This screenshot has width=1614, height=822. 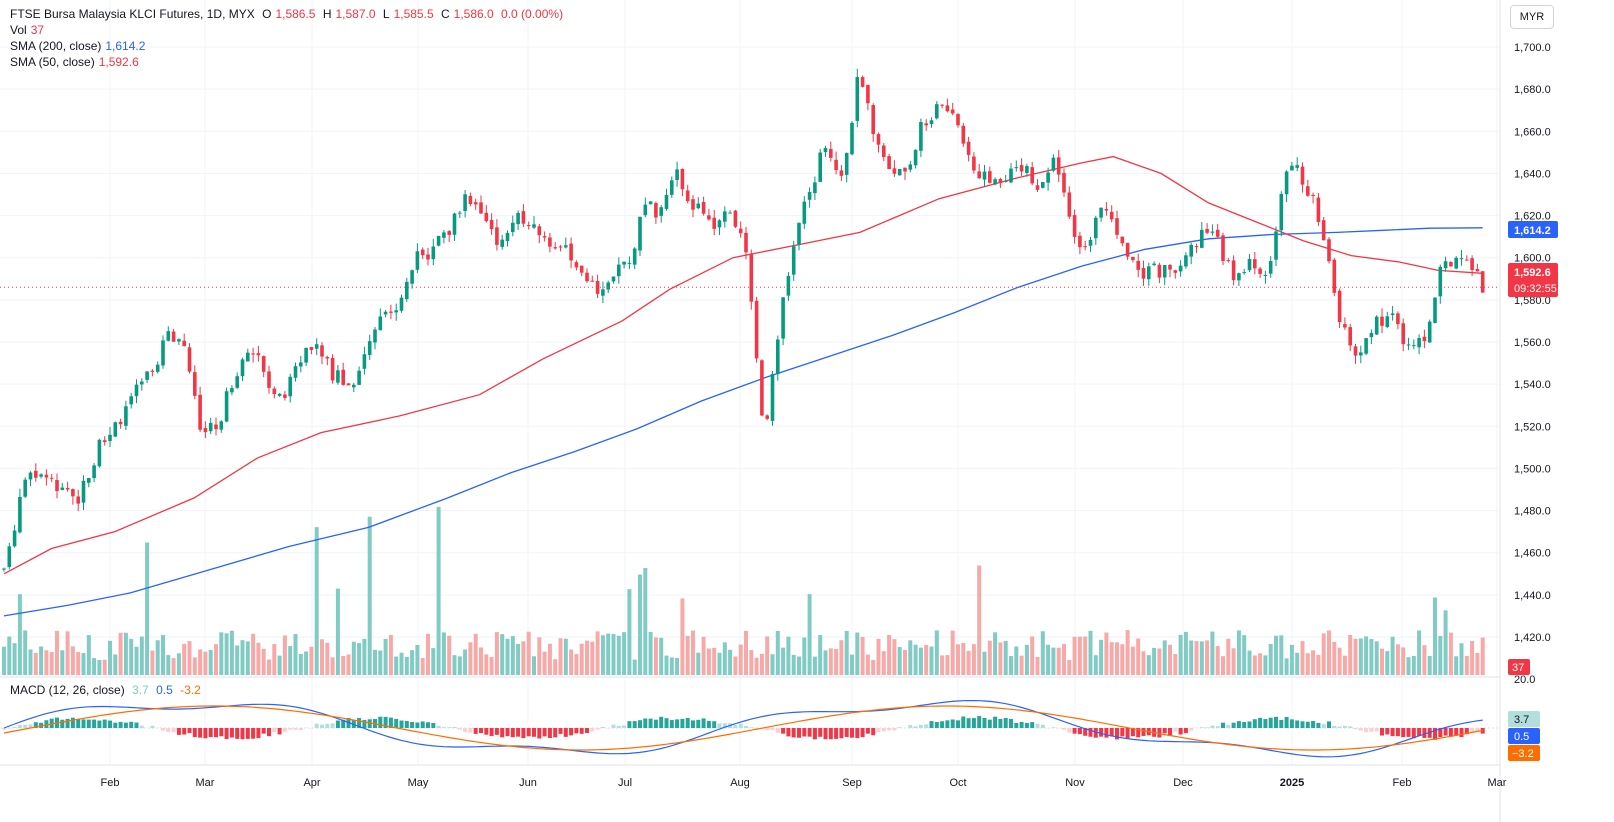 I want to click on sma50-value: 1,592.6, so click(x=118, y=62).